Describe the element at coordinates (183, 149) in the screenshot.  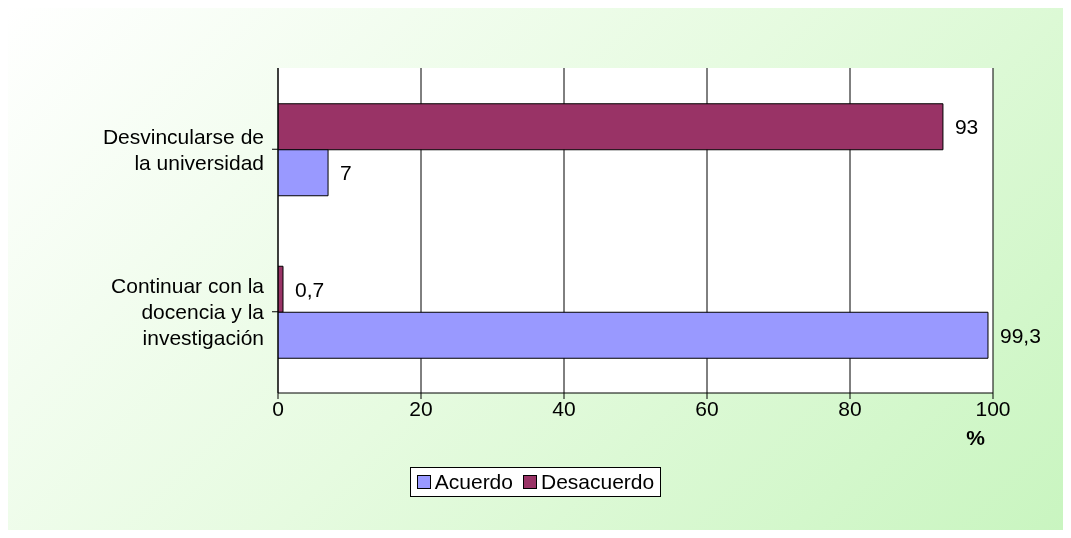
I see `y-tick-label: Desvincularse de la universidad` at that location.